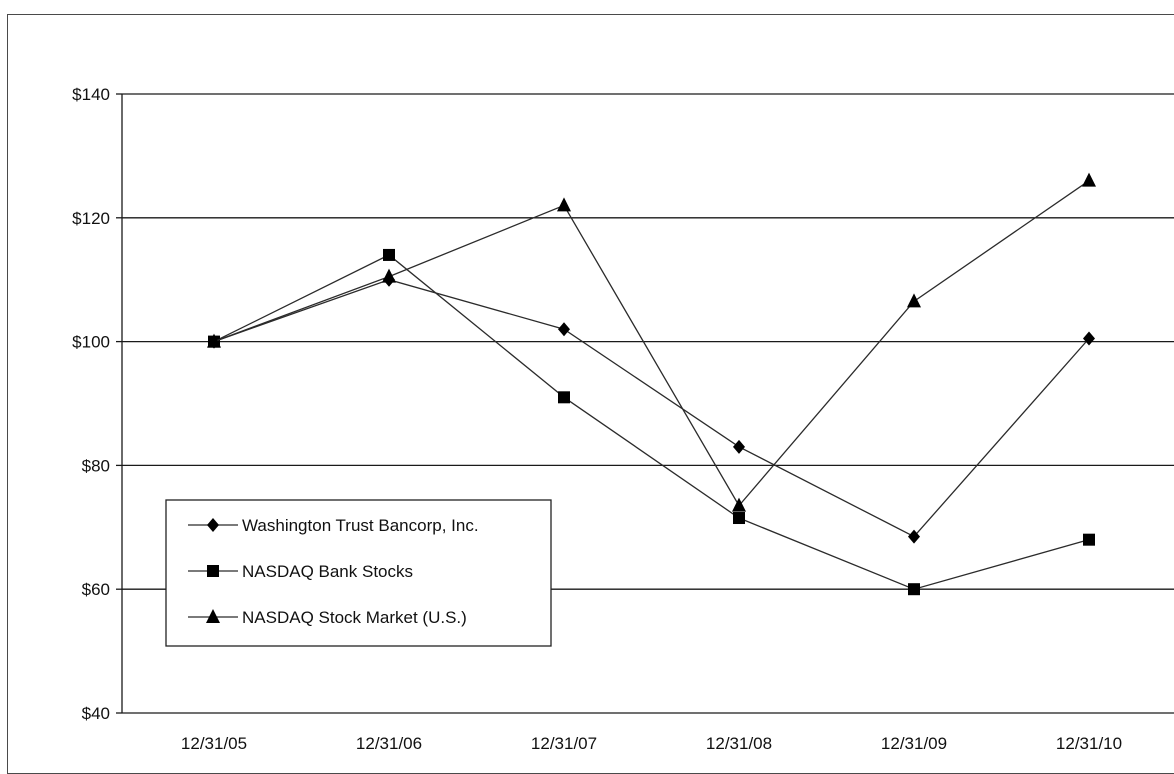 Image resolution: width=1174 pixels, height=774 pixels. What do you see at coordinates (354, 617) in the screenshot?
I see `legend-label: NASDAQ Stock Market (U.S.)` at bounding box center [354, 617].